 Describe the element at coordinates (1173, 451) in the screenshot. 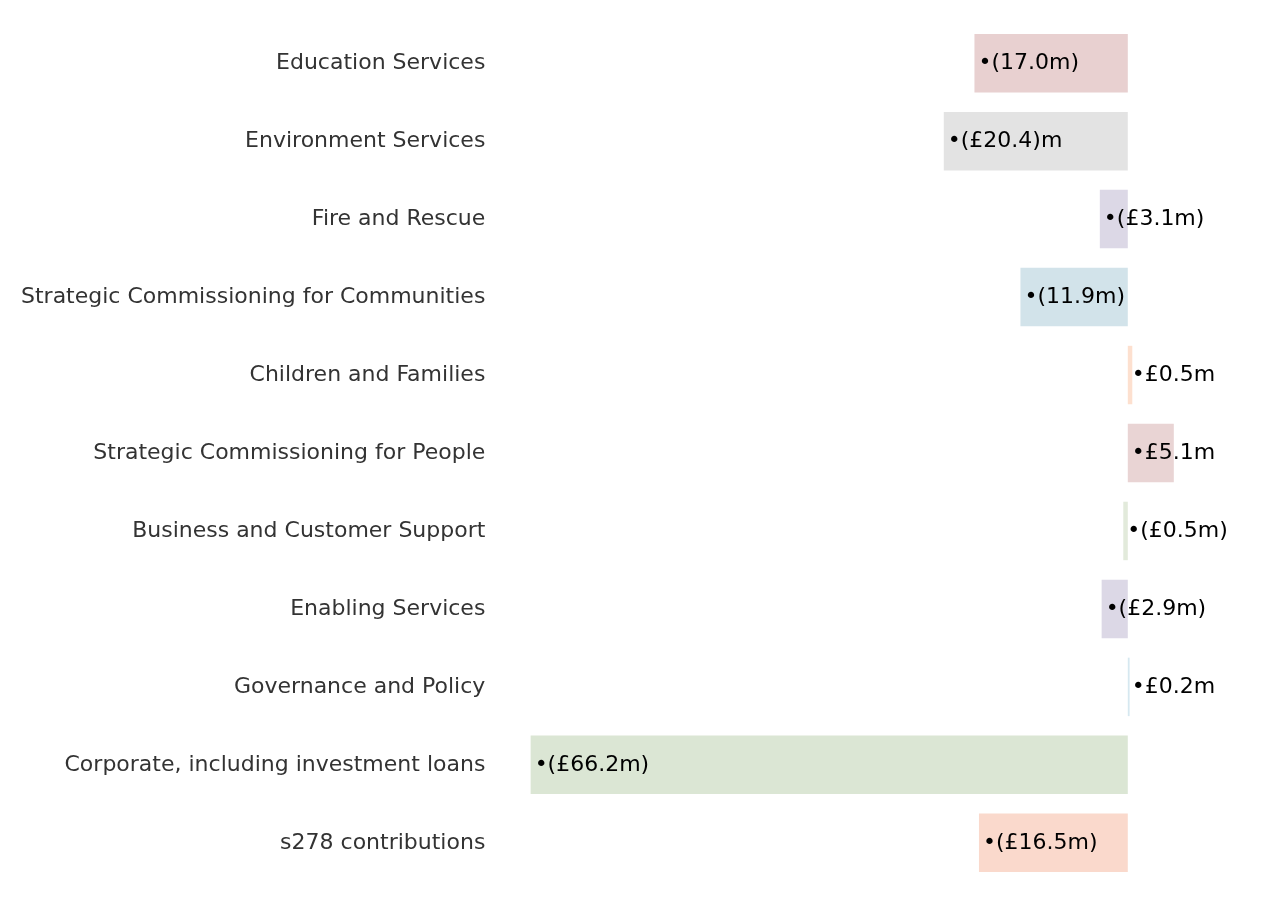

I see `data-label: •£5.1m` at that location.